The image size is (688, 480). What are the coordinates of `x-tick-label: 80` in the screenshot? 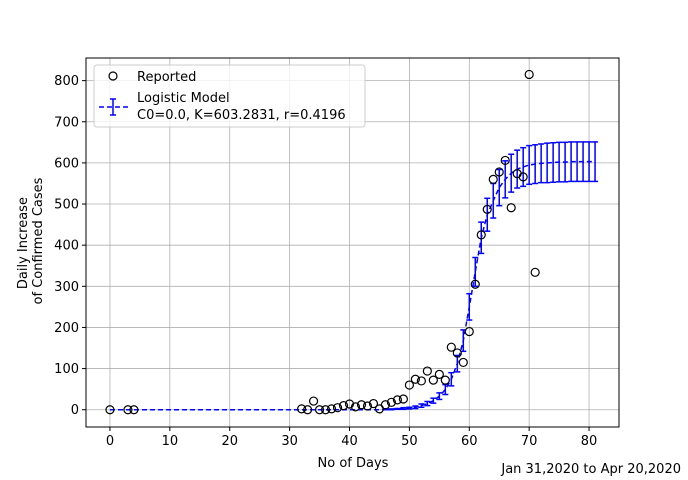 It's located at (589, 441).